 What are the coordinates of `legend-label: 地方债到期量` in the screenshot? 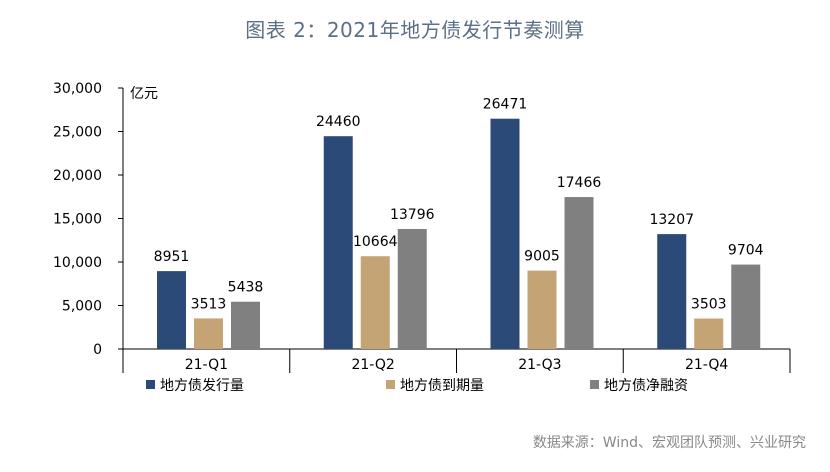 It's located at (442, 386).